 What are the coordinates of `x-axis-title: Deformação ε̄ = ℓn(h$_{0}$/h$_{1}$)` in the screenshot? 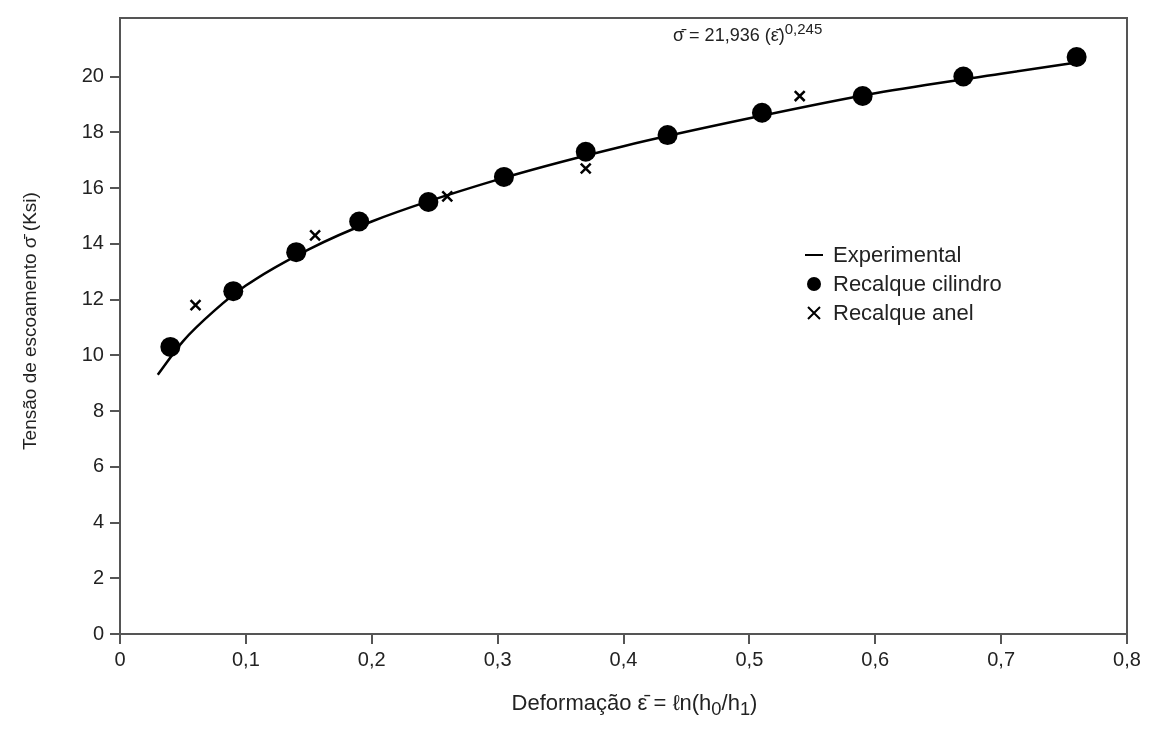 It's located at (634, 705).